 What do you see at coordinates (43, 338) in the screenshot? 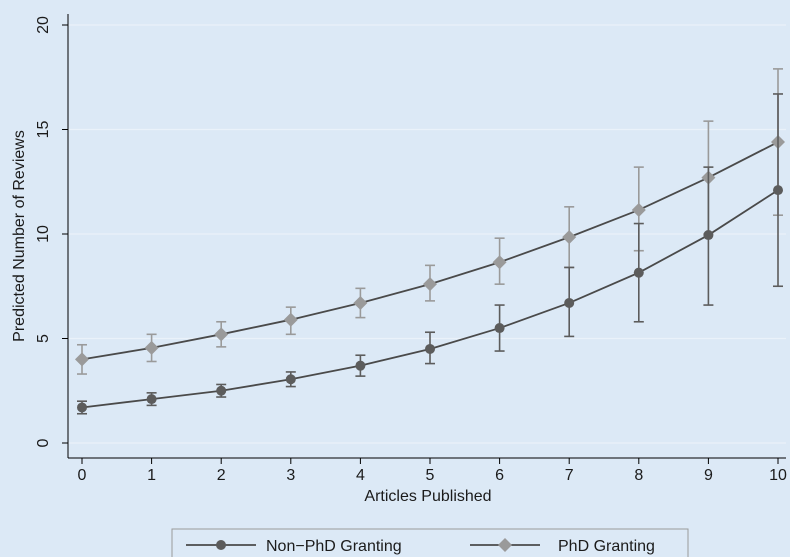
I see `y-tick-label: 5` at bounding box center [43, 338].